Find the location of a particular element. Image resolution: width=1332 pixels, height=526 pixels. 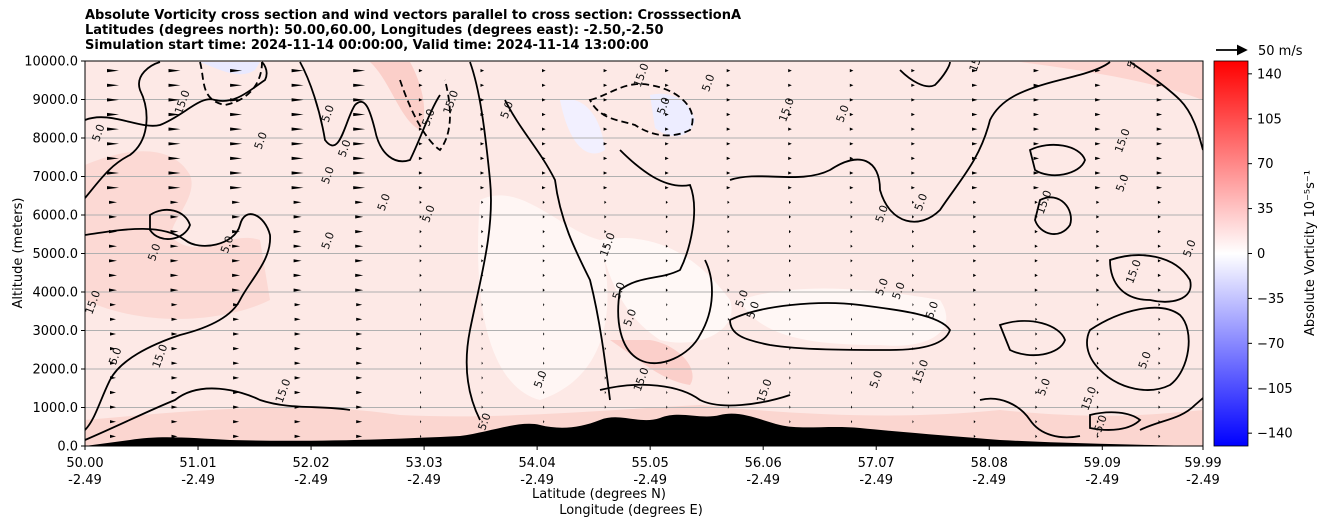

y-tick-label: 4000.0 is located at coordinates (56, 293).